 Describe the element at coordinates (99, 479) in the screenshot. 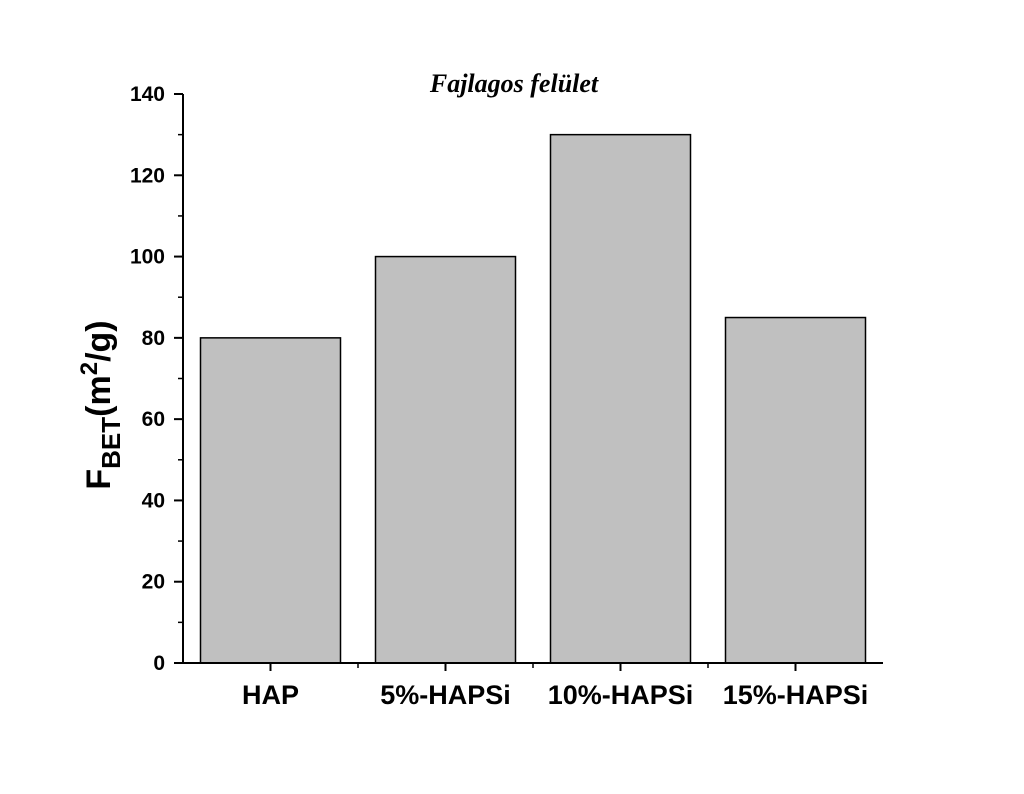

I see `y-axis-label-main: F` at that location.